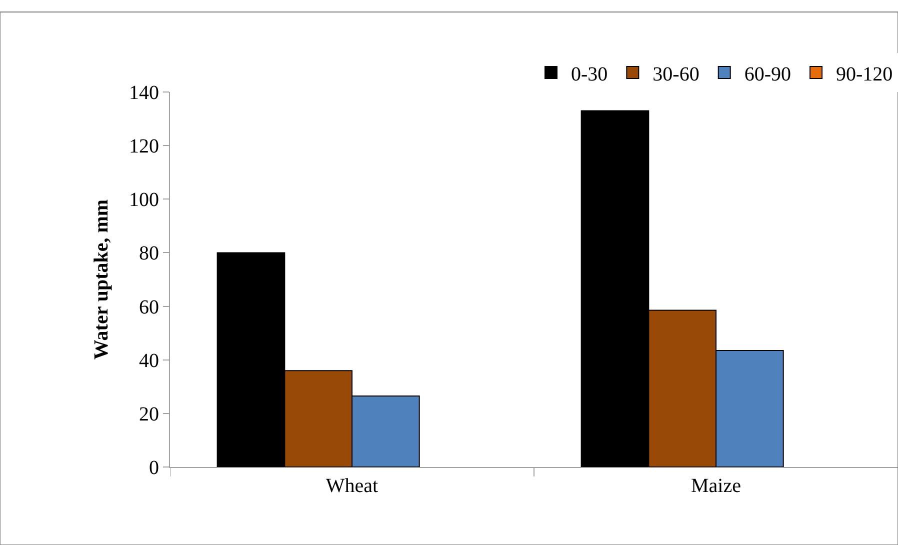  I want to click on y-axis-title: Water uptake, mm, so click(101, 279).